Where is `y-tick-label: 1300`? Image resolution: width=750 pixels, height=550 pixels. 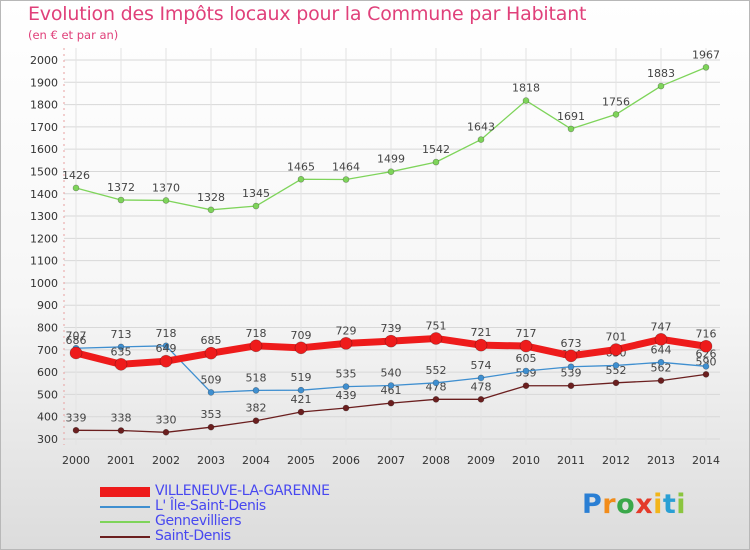 y-tick-label: 1300 is located at coordinates (44, 216).